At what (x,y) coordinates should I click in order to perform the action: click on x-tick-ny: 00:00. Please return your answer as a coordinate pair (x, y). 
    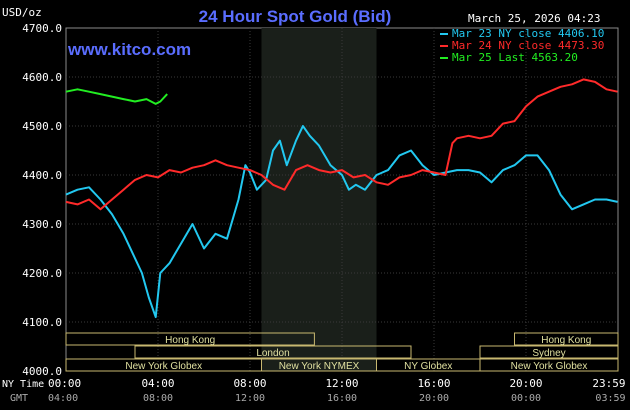
    Looking at the image, I should click on (64, 383).